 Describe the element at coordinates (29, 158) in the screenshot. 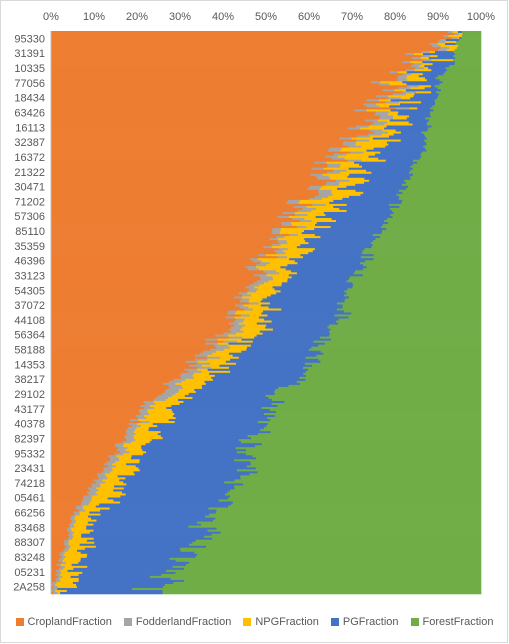

I see `category-tick-label: 16372` at that location.